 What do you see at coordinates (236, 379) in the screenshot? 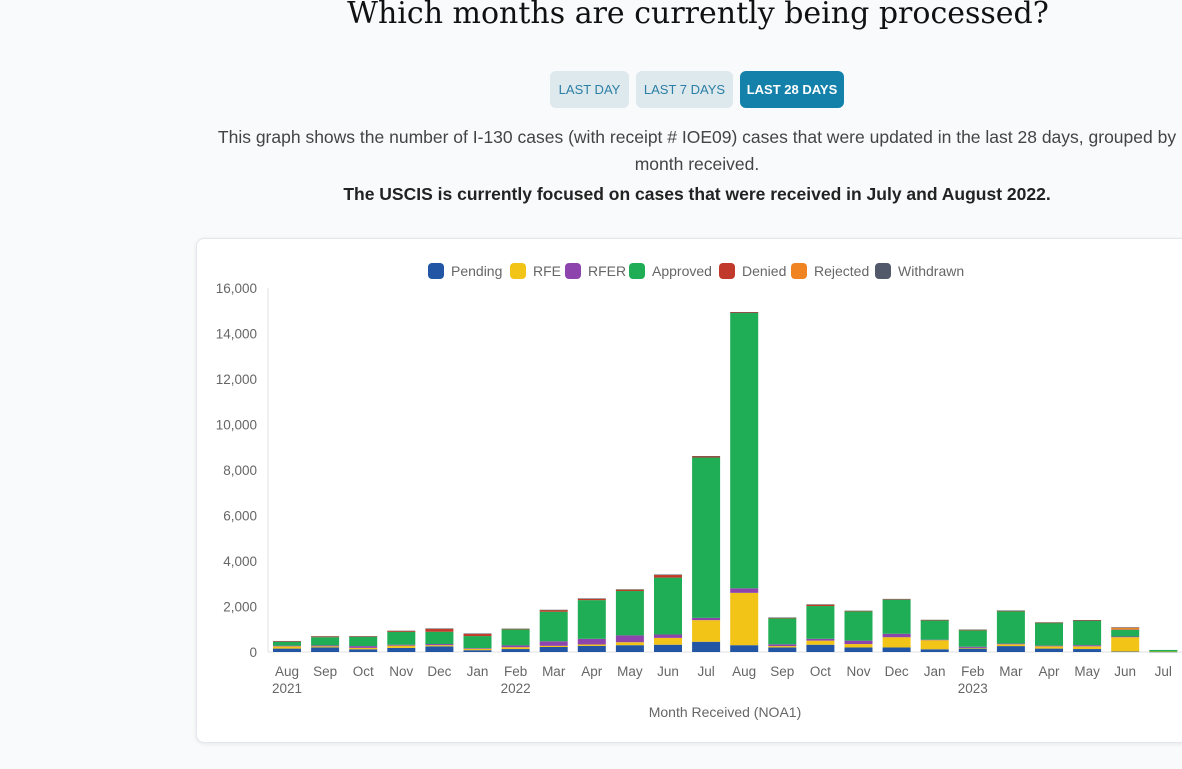
I see `y-tick-label: 12,000` at bounding box center [236, 379].